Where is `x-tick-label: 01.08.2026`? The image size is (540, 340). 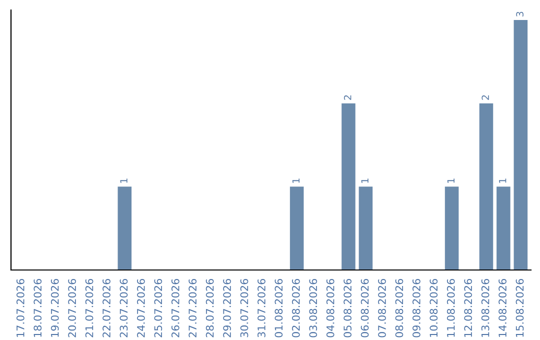
x-tick-label: 01.08.2026 is located at coordinates (278, 308).